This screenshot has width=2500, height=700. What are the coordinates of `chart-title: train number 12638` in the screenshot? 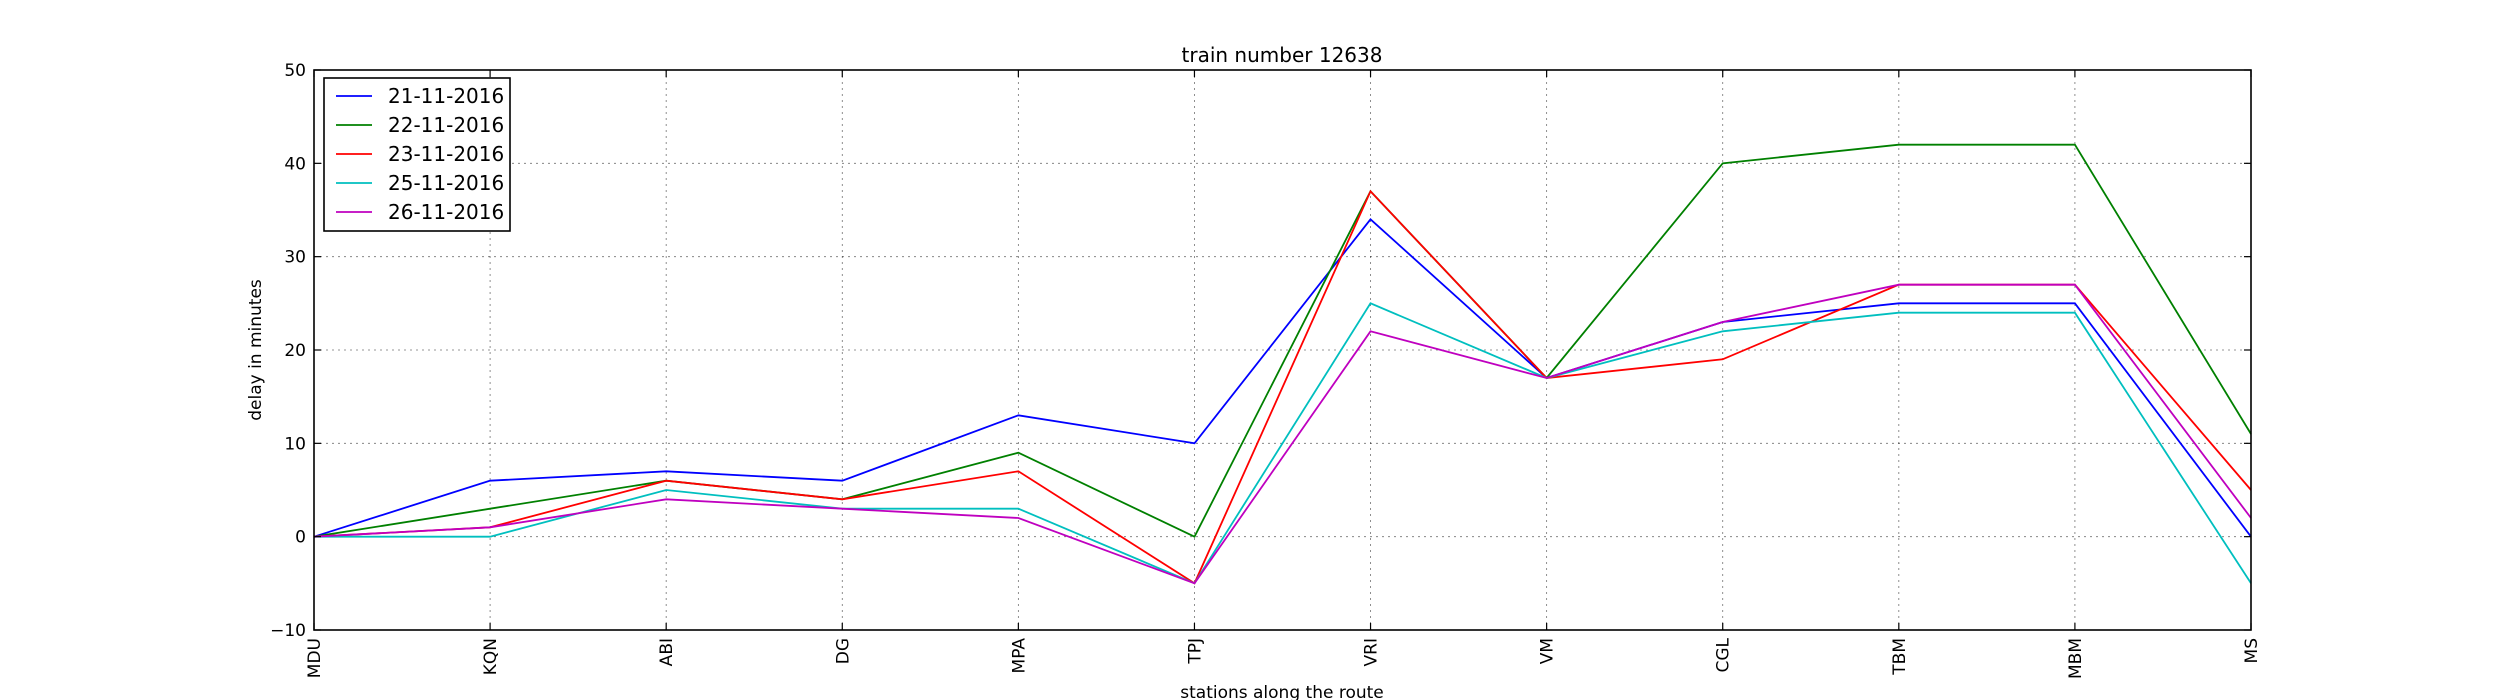 It's located at (1282, 55).